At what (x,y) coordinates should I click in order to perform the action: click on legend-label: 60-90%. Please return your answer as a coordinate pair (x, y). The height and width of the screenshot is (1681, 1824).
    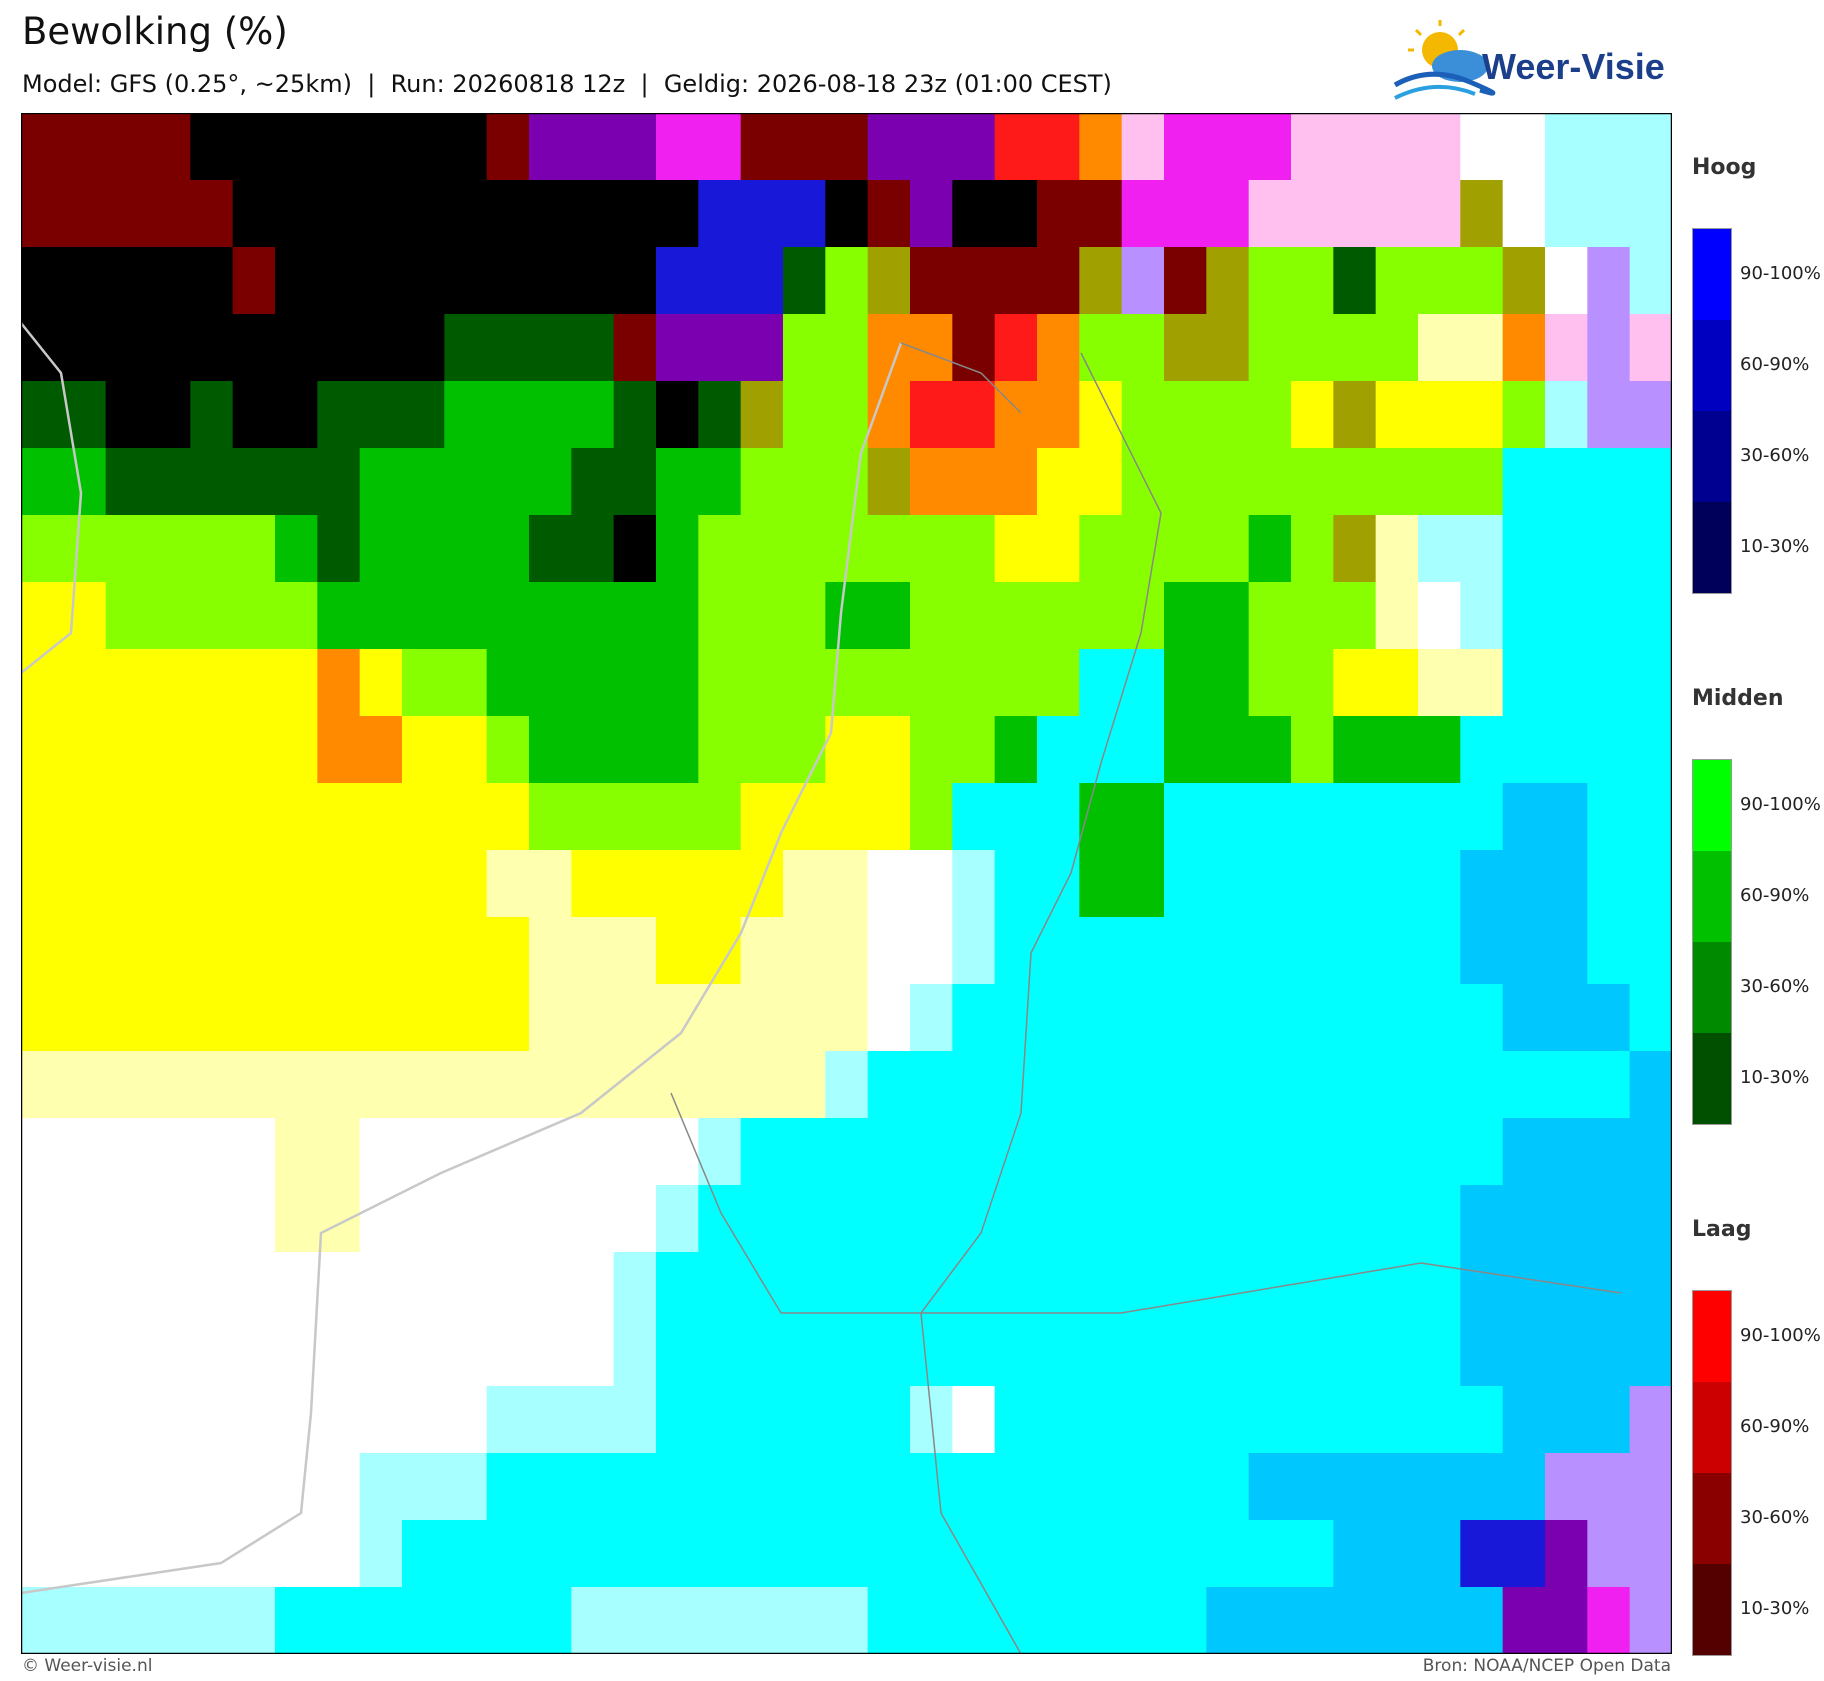
    Looking at the image, I should click on (1775, 895).